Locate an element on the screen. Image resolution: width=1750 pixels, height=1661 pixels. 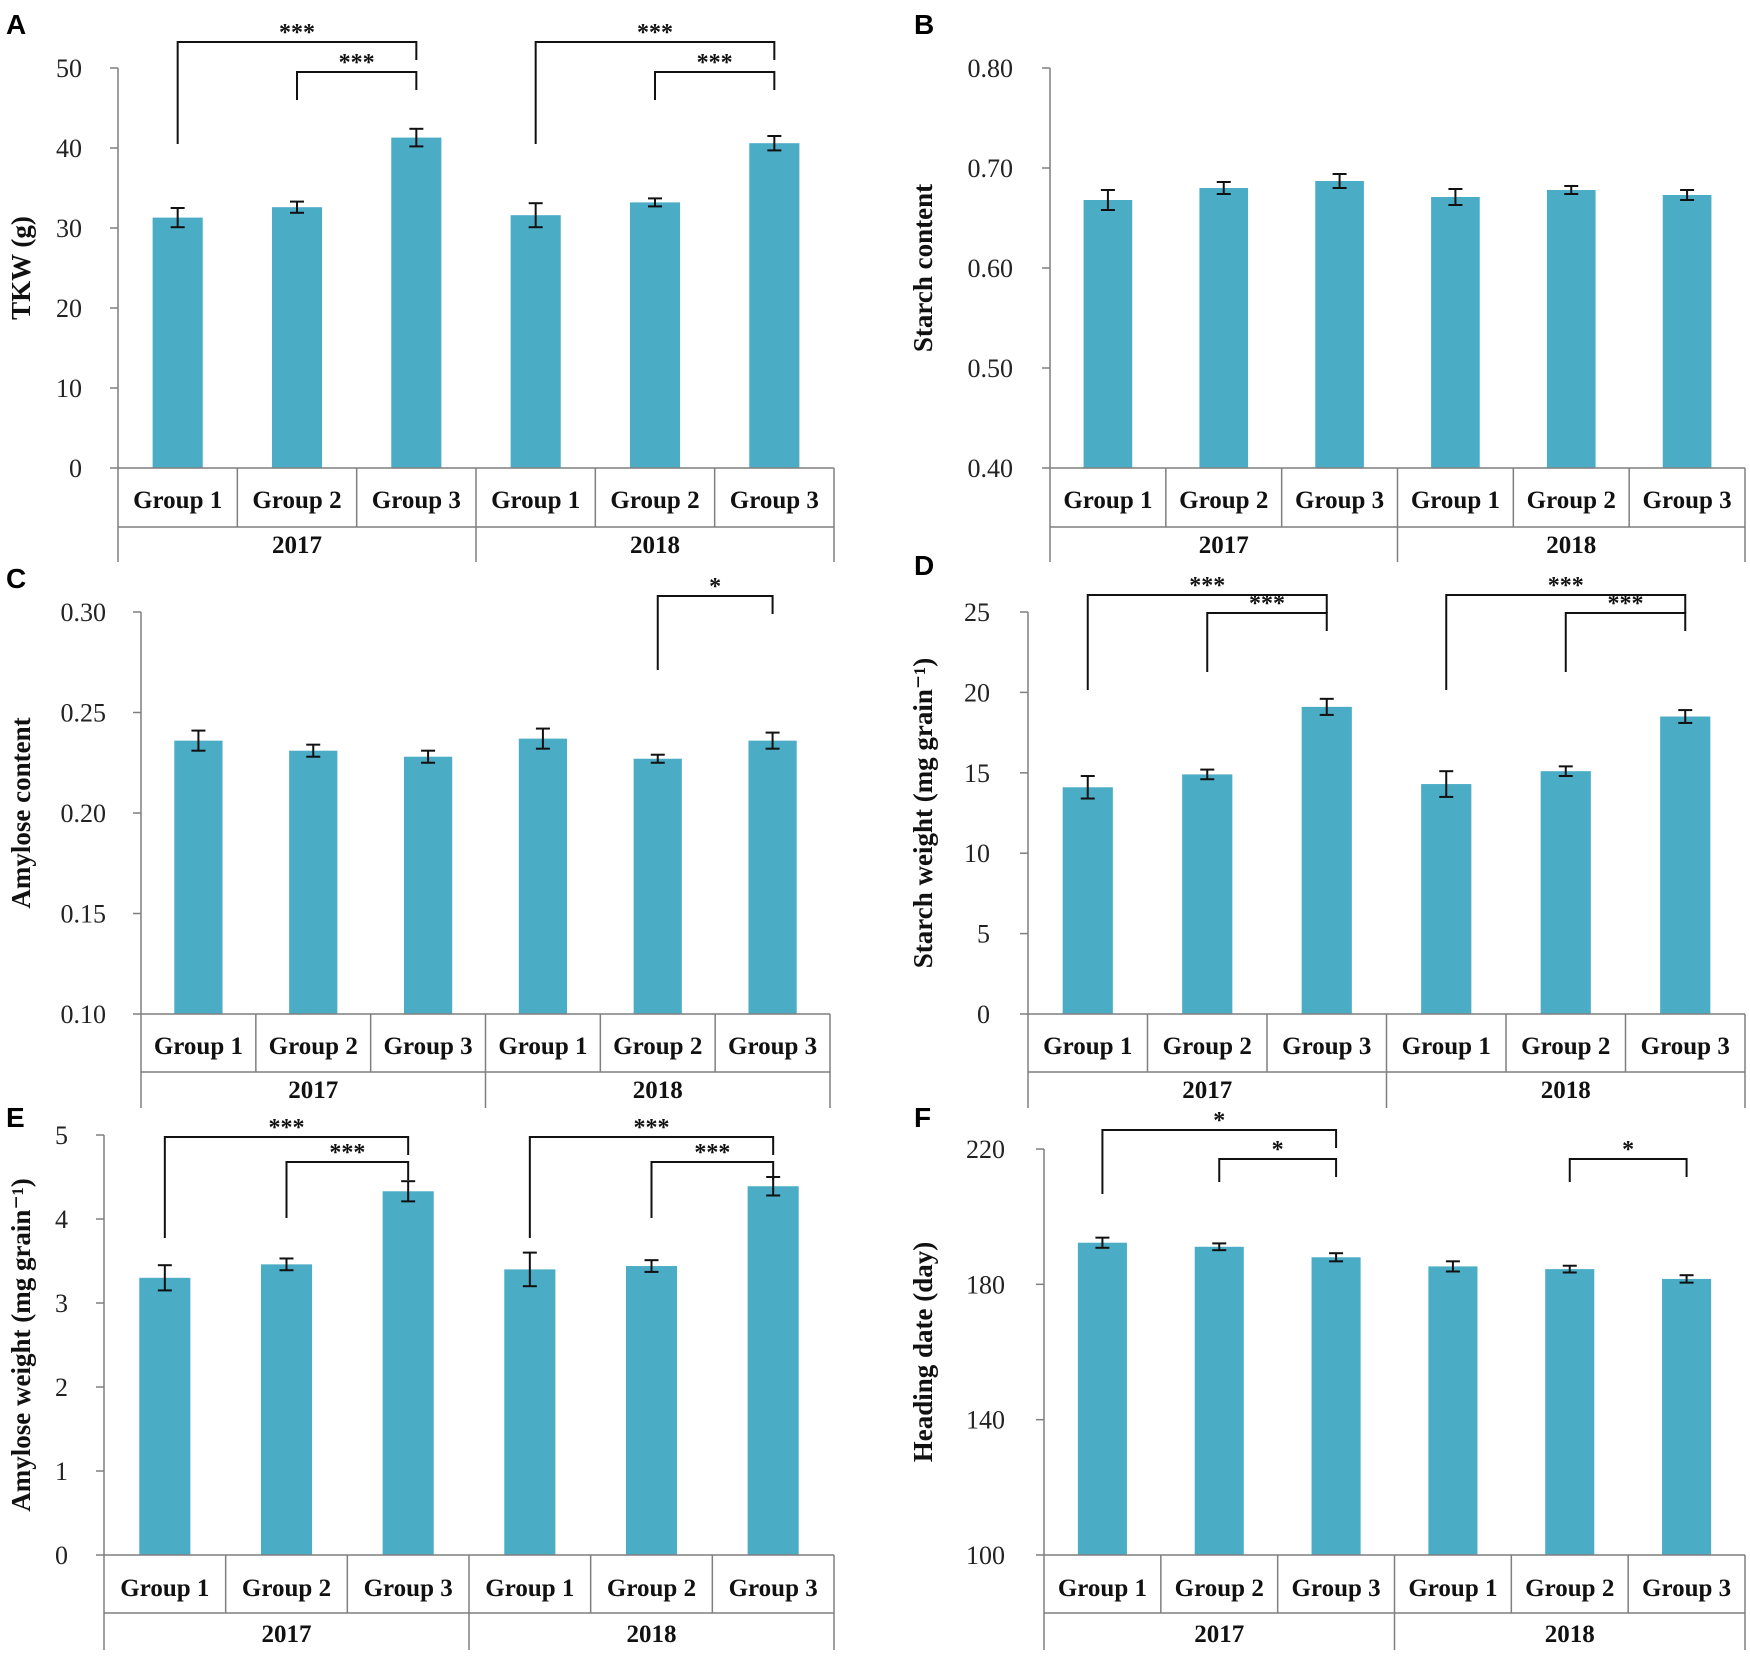
y-axis-label: Heading date (day) is located at coordinates (923, 1352).